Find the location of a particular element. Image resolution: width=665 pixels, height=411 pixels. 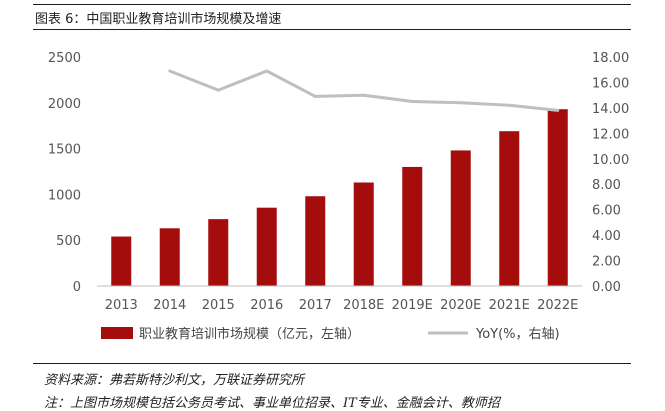

y-right-tick-label: 18.00 is located at coordinates (610, 58).